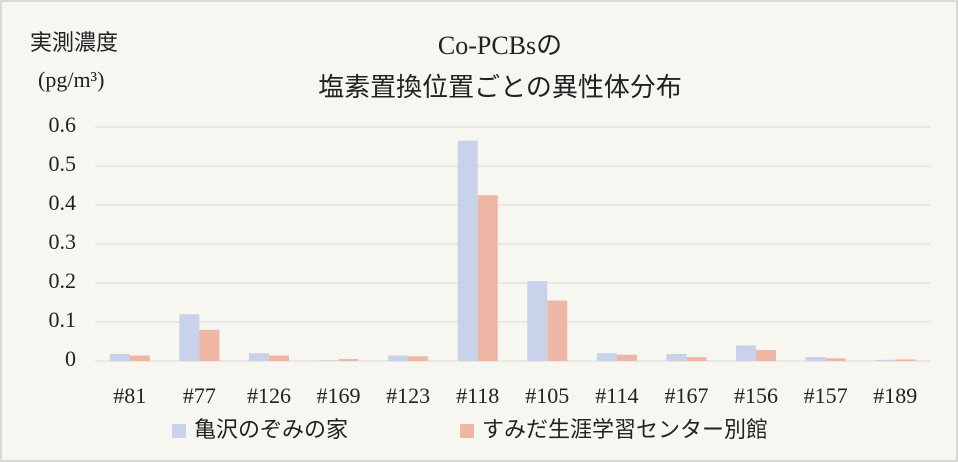 The image size is (958, 462). What do you see at coordinates (339, 395) in the screenshot?
I see `x-tick-label: #169` at bounding box center [339, 395].